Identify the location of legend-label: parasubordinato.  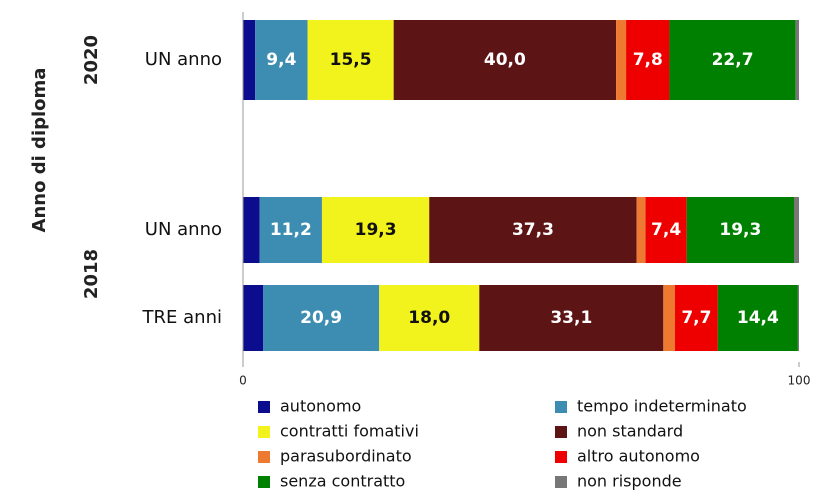
(346, 456).